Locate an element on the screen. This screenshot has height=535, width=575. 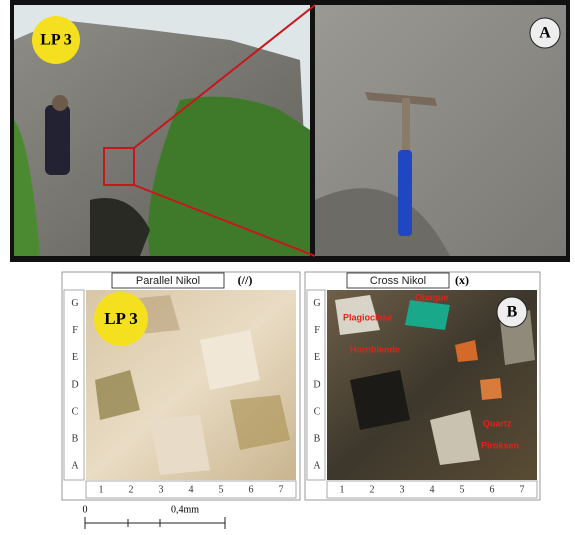
mineral-label: Quartz is located at coordinates (497, 423).